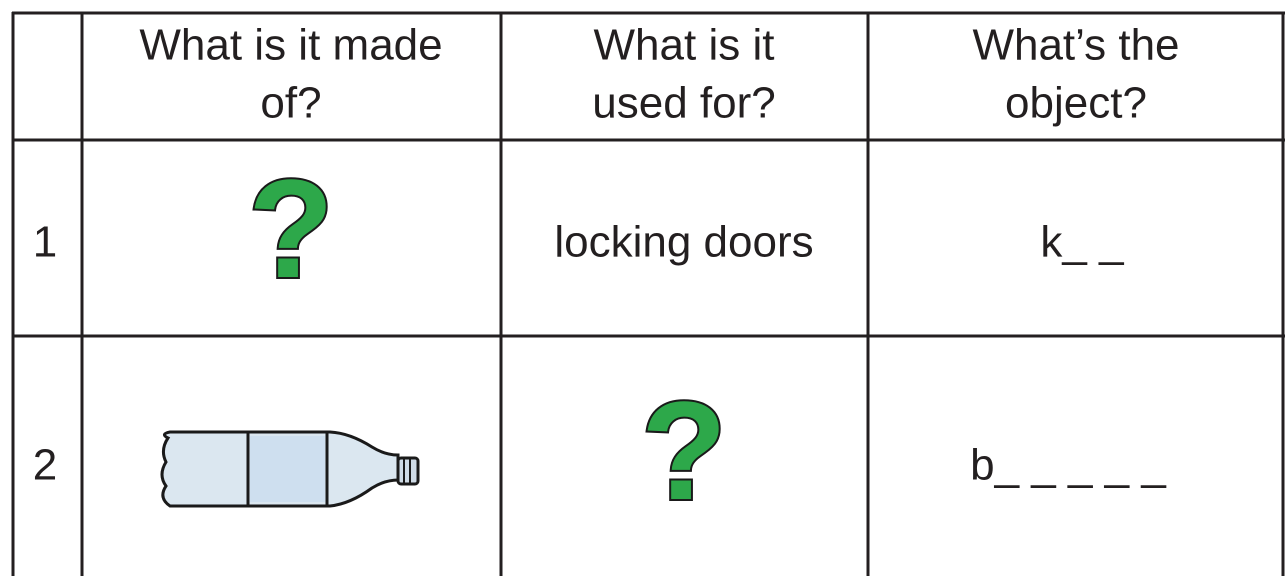  What do you see at coordinates (1068, 465) in the screenshot?
I see `answer-blank: b_ _ _ _ _` at bounding box center [1068, 465].